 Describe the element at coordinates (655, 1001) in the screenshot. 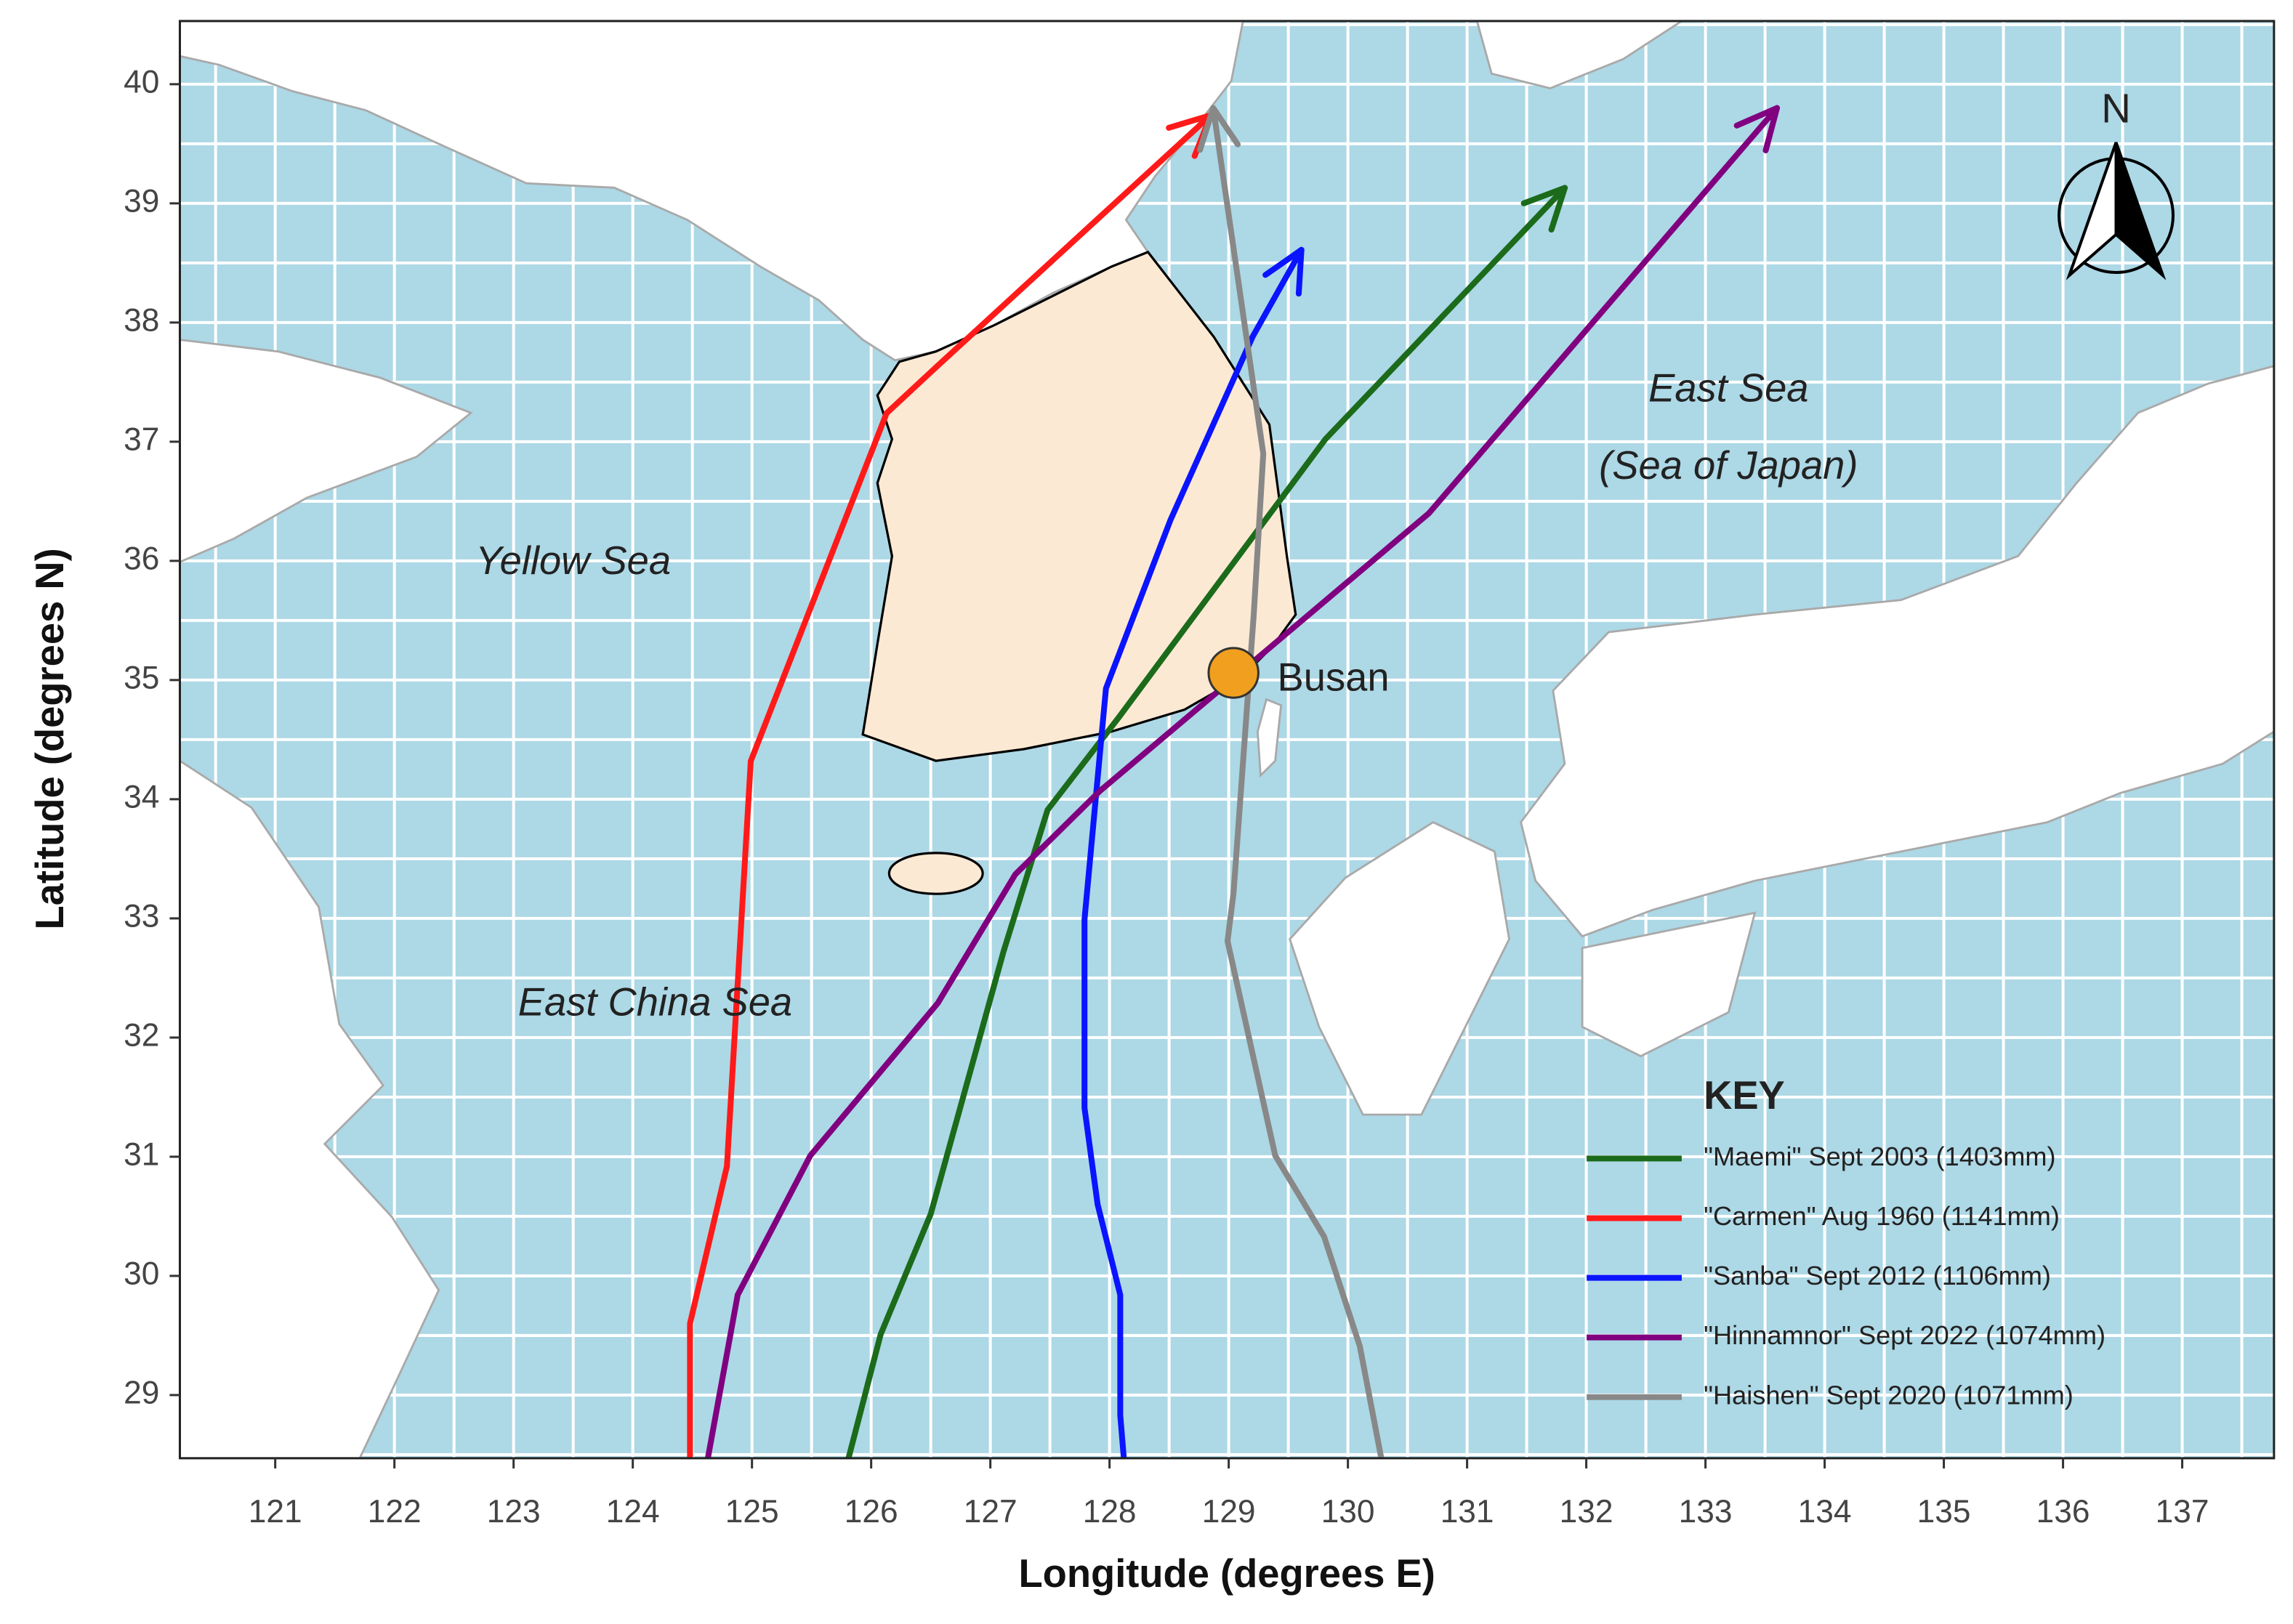

I see `sea-label: East China Sea` at that location.